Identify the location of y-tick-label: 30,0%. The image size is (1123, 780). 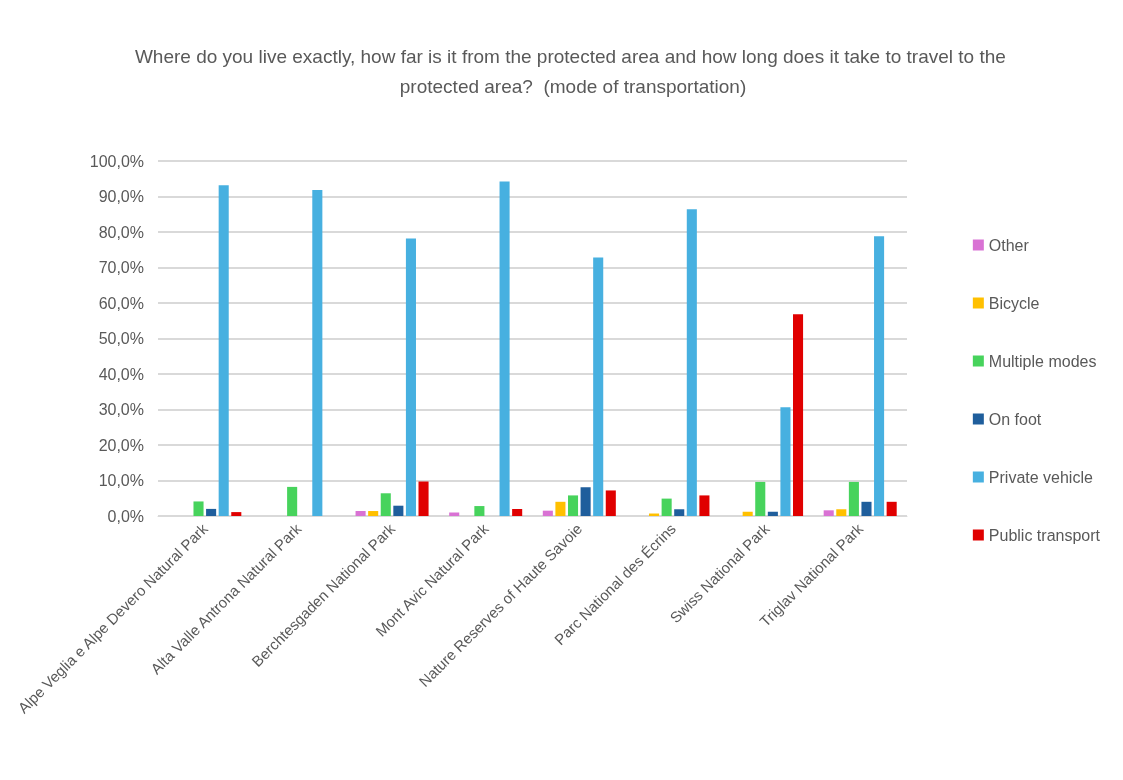
(121, 409).